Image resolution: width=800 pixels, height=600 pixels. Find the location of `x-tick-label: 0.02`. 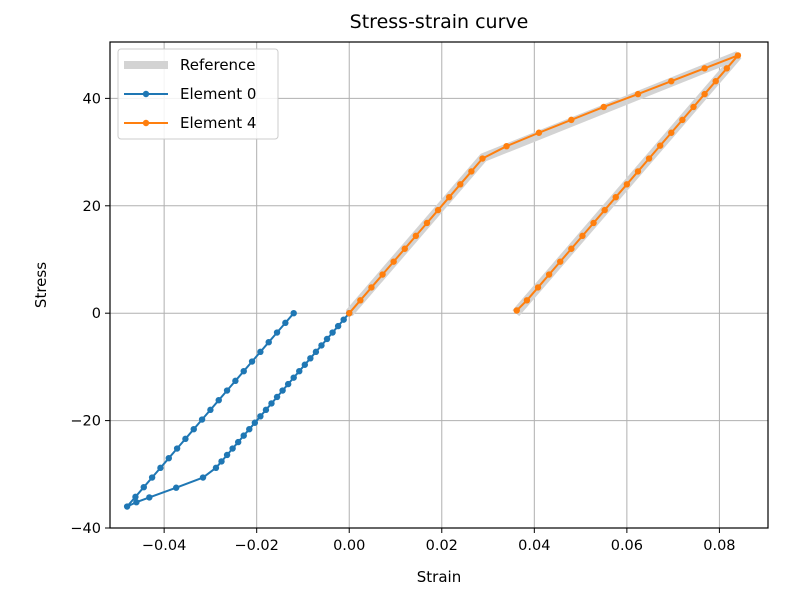

x-tick-label: 0.02 is located at coordinates (442, 546).